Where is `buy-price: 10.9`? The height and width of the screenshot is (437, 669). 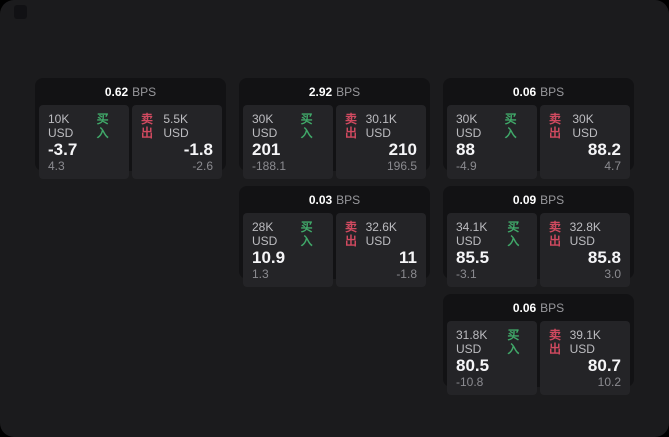
buy-price: 10.9 is located at coordinates (269, 257).